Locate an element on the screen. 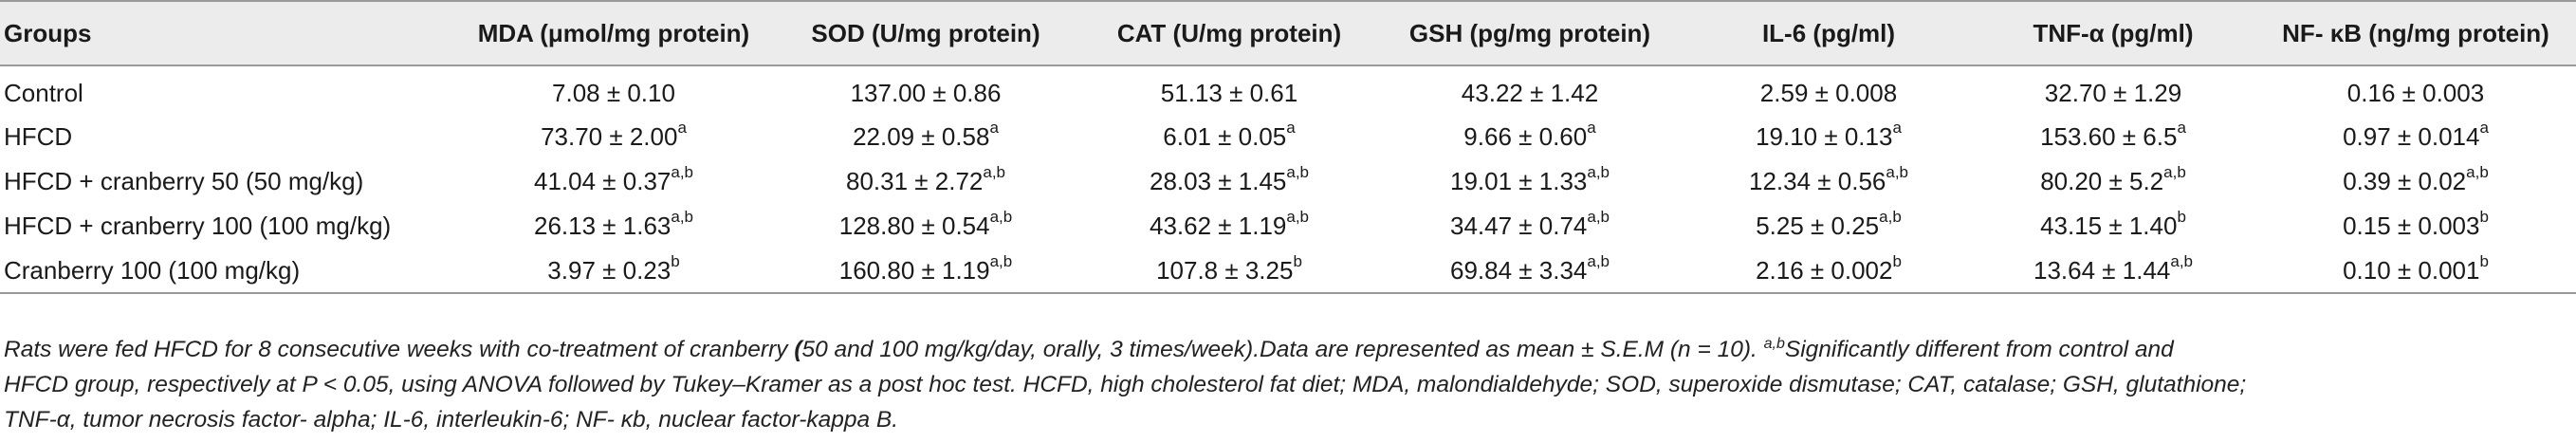 The image size is (2576, 442). value-text: 9.66 ± 0.60 is located at coordinates (1525, 136).